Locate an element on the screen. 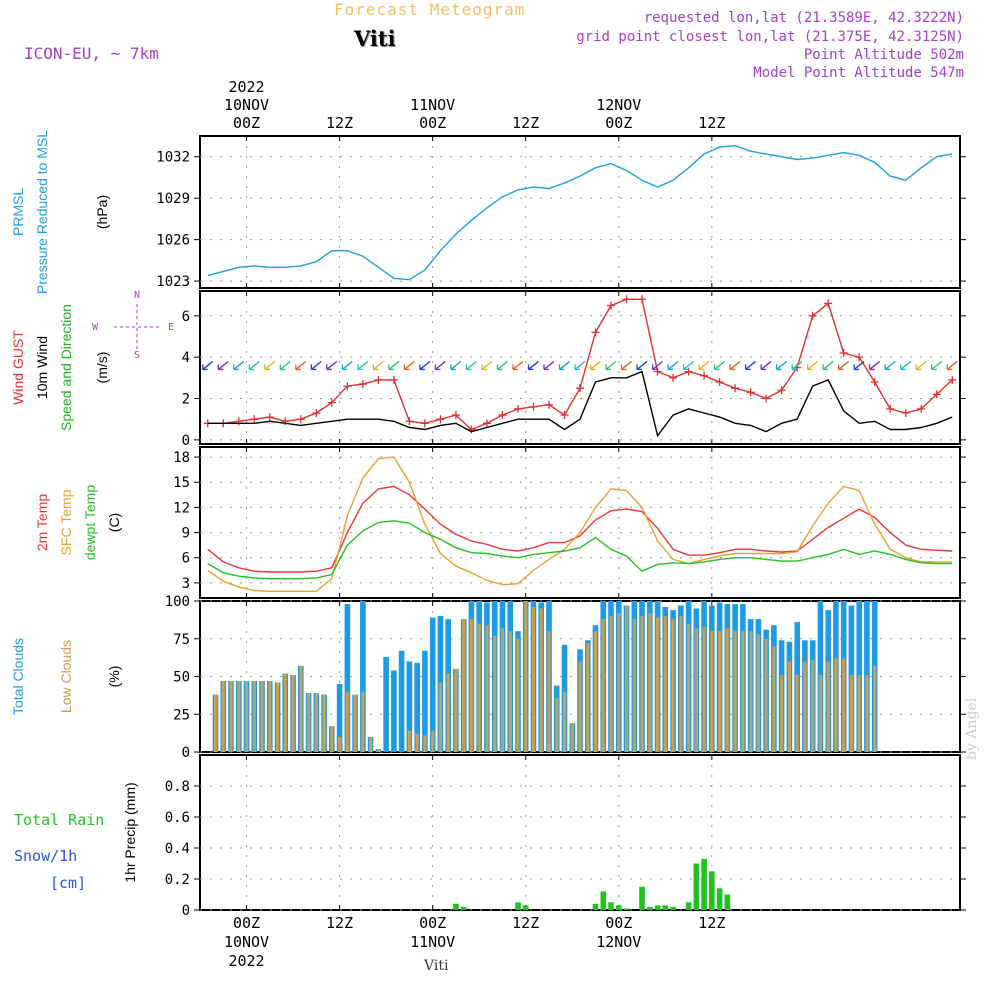 The image size is (1000, 1000). y-tick-label: 75 is located at coordinates (181, 640).